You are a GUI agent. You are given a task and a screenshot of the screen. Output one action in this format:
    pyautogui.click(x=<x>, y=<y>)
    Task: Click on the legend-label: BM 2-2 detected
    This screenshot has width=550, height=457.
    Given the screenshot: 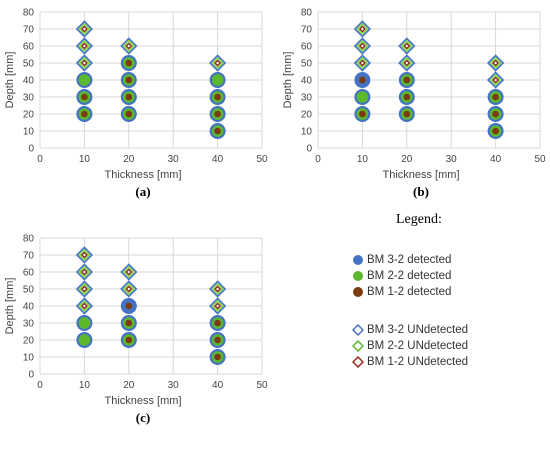 What is the action you would take?
    pyautogui.click(x=409, y=276)
    